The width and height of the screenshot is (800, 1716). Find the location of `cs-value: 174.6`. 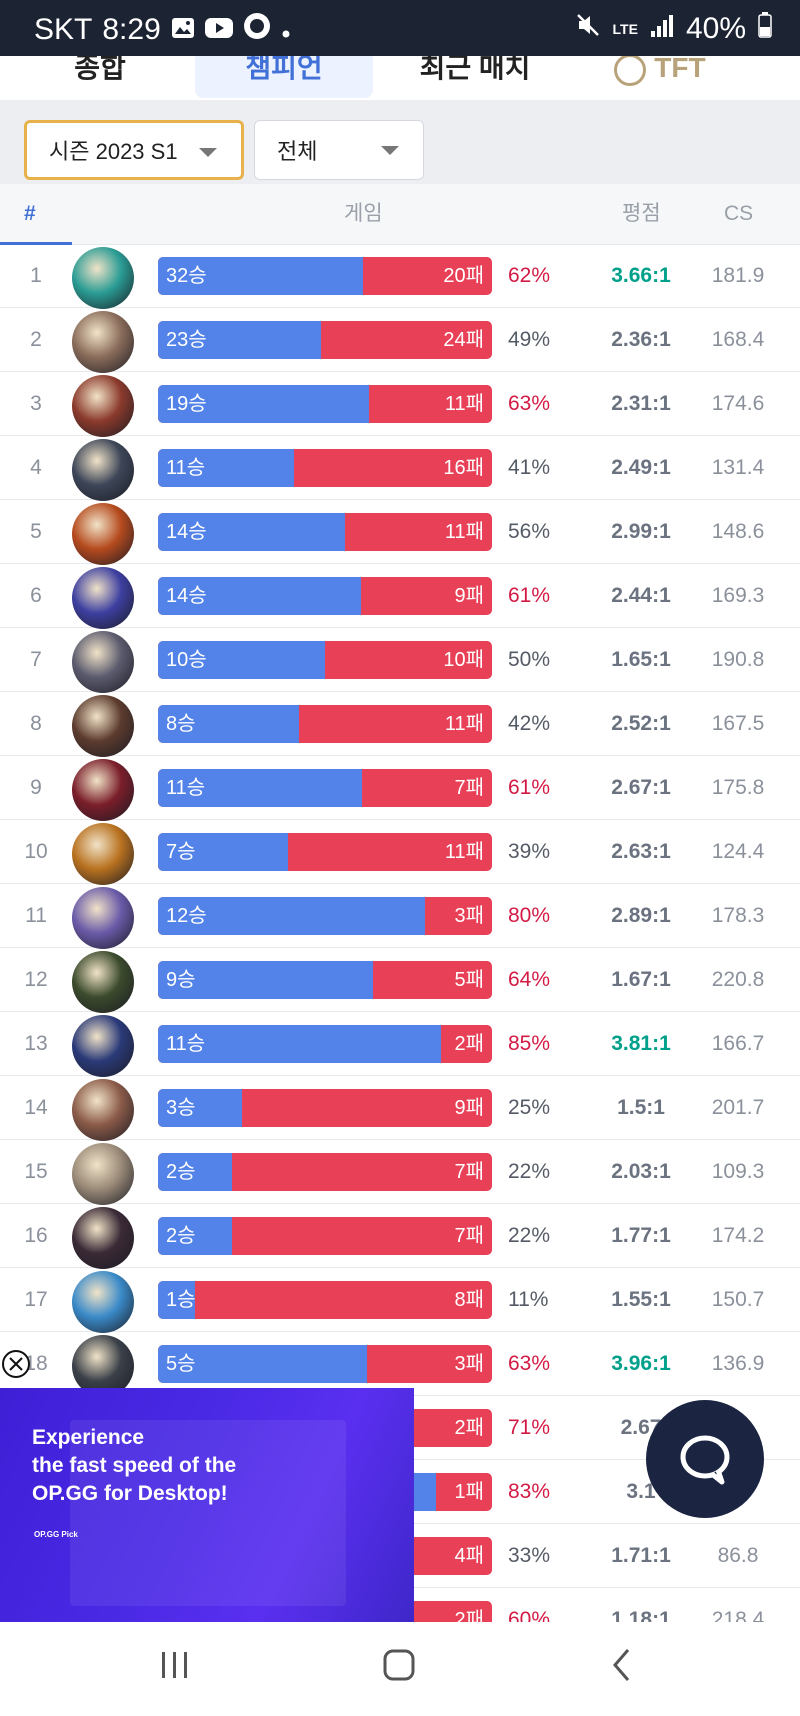

cs-value: 174.6 is located at coordinates (738, 403).